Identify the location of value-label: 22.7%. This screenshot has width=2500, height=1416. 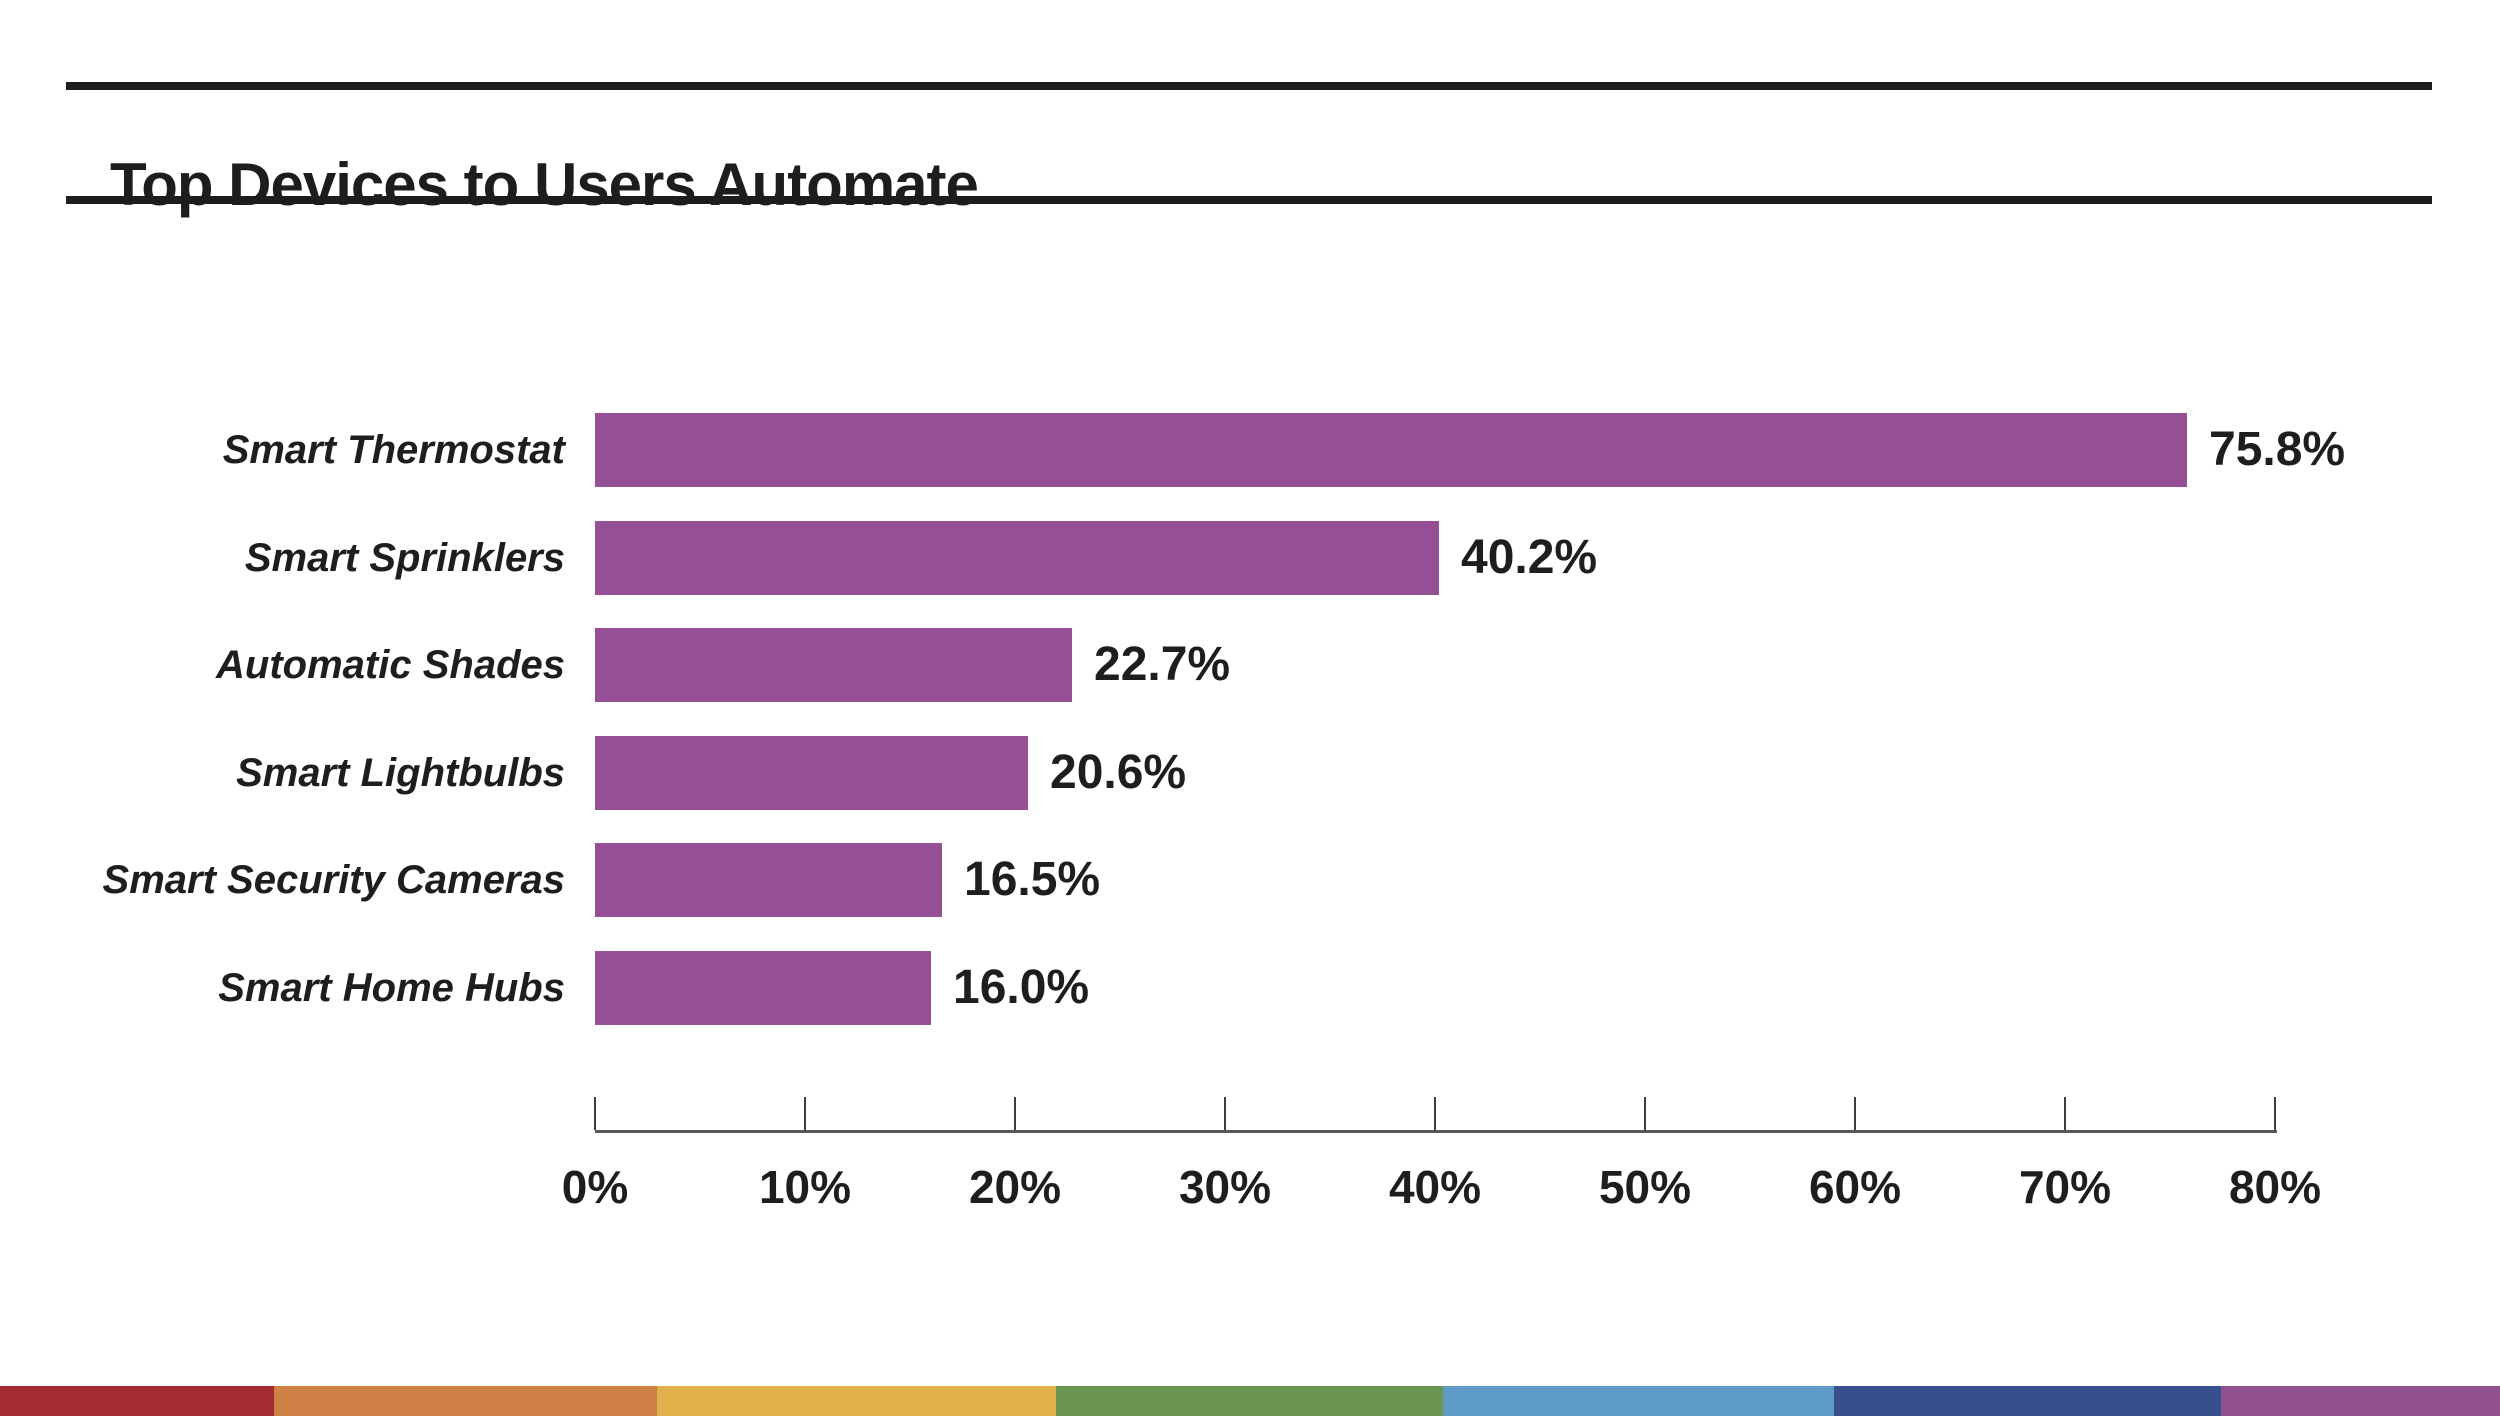
(1162, 664).